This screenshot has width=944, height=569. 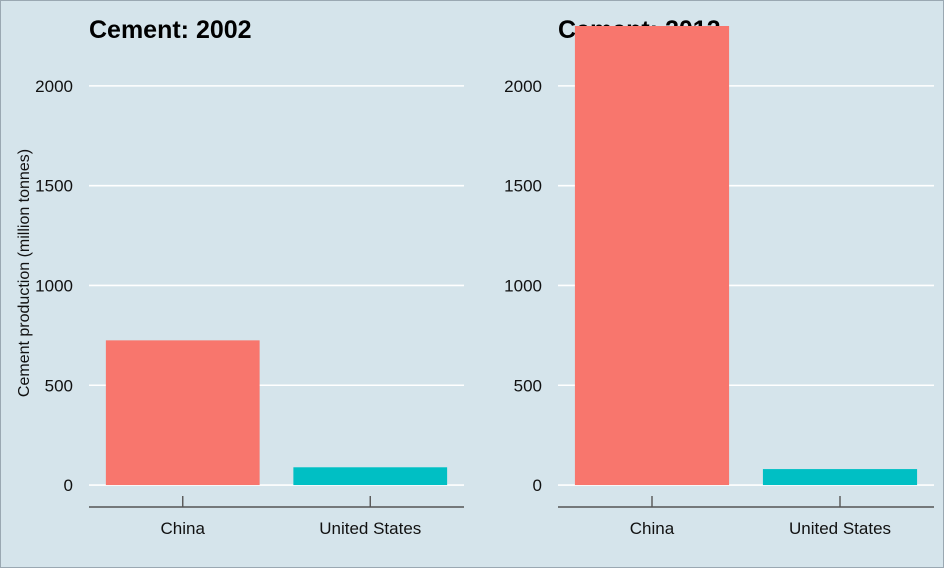 What do you see at coordinates (840, 528) in the screenshot?
I see `x-tick-label-1-1: United States` at bounding box center [840, 528].